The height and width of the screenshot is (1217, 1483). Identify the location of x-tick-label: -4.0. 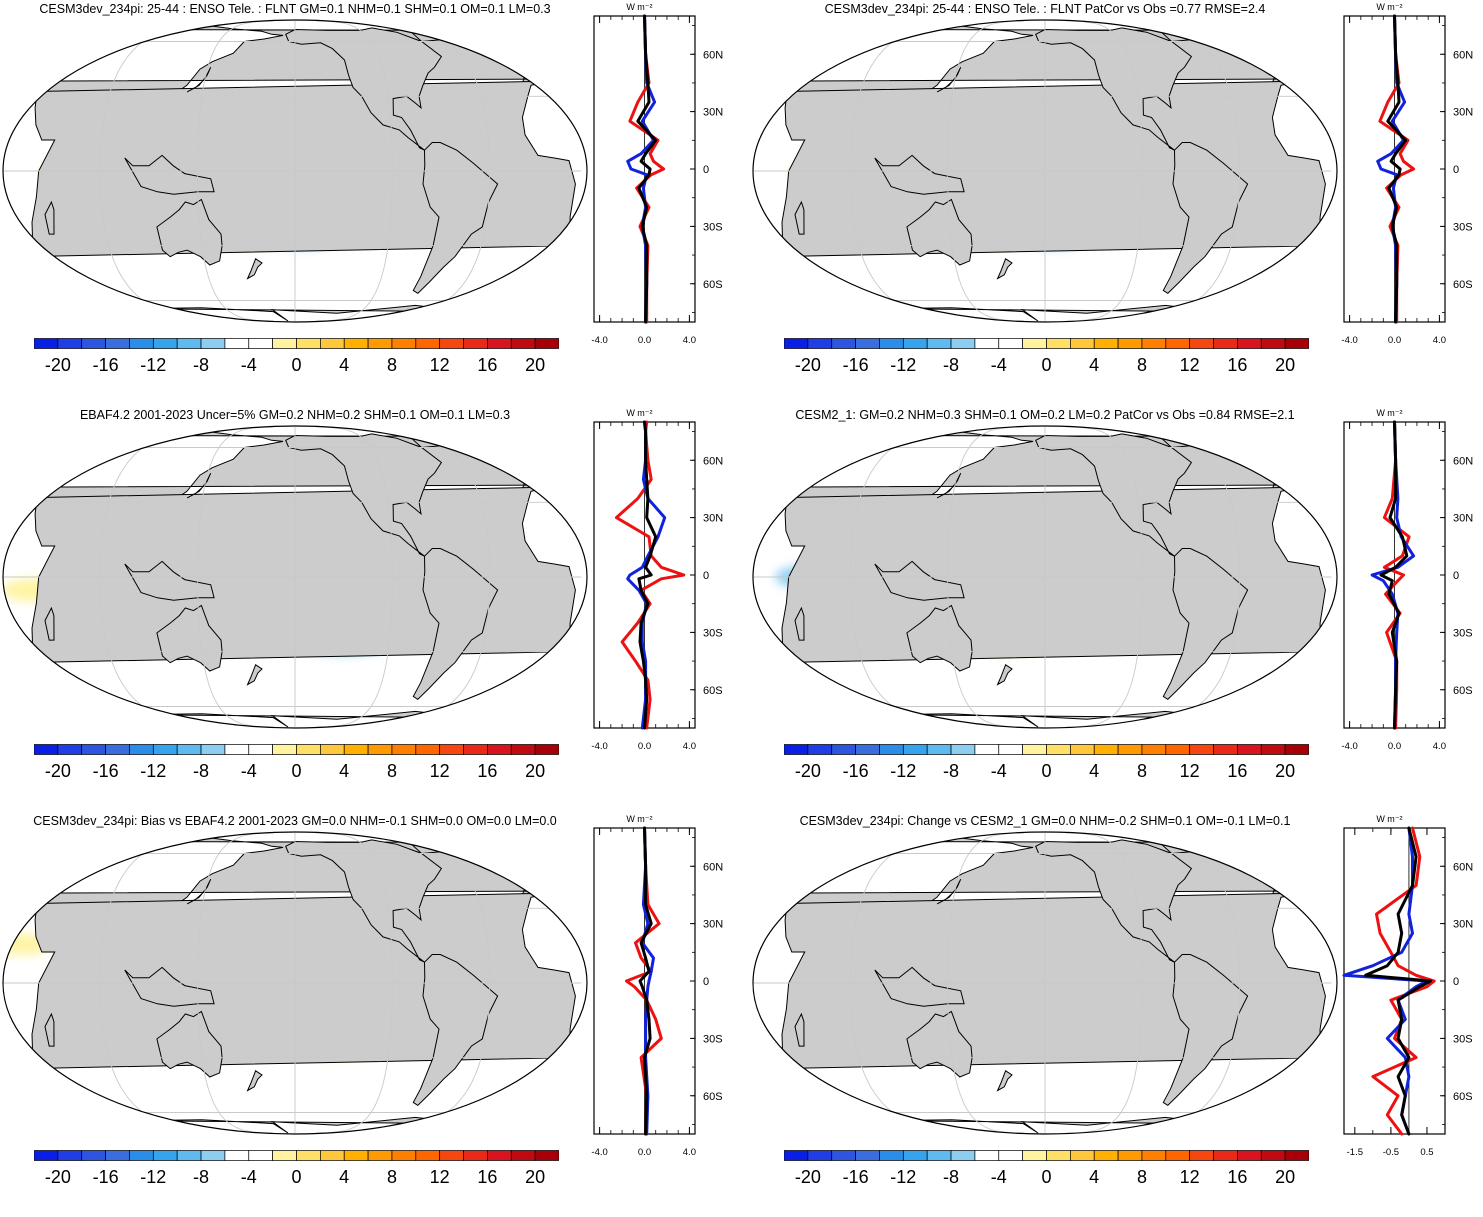
(1349, 340).